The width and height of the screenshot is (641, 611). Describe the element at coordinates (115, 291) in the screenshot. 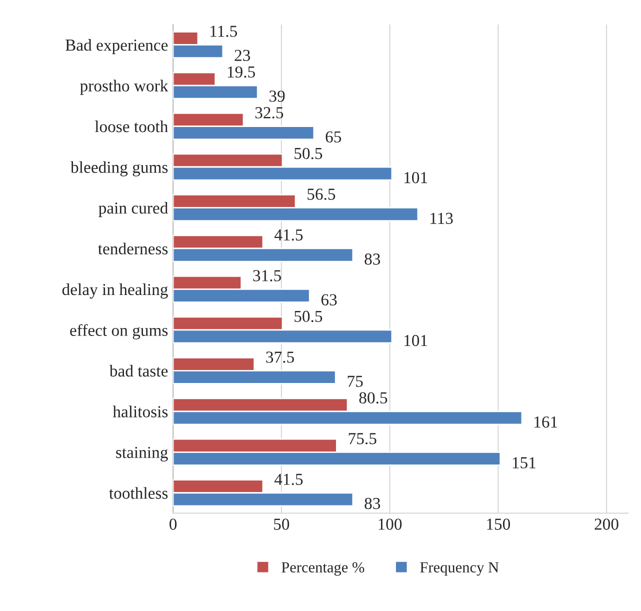

I see `y-tick-label: delay in healing` at that location.